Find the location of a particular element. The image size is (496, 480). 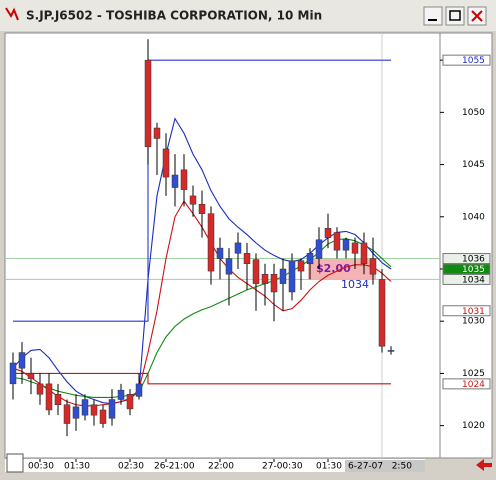

y-tick-label: 1050 is located at coordinates (473, 113).